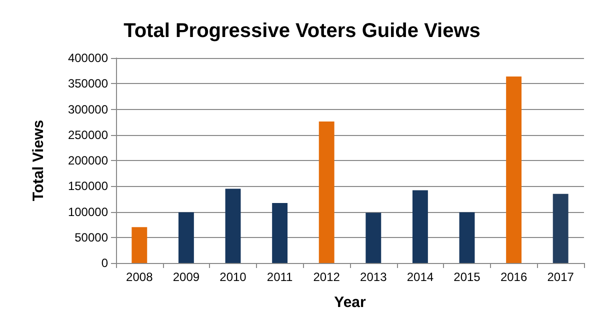 This screenshot has width=604, height=333. What do you see at coordinates (88, 109) in the screenshot?
I see `y-tick-label: 300000` at bounding box center [88, 109].